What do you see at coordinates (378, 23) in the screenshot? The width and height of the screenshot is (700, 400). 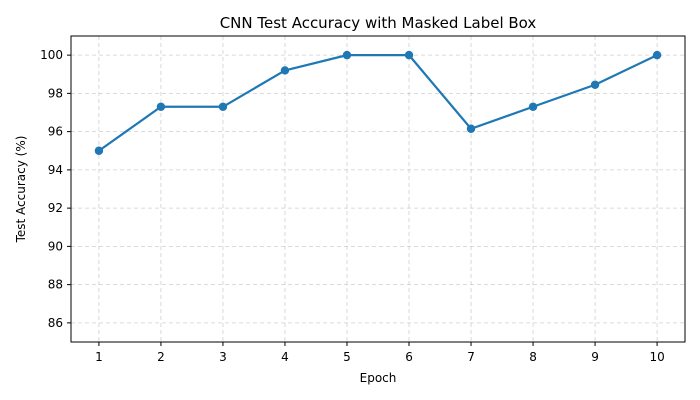 I see `chart-title: CNN Test Accuracy with Masked Label Box` at bounding box center [378, 23].